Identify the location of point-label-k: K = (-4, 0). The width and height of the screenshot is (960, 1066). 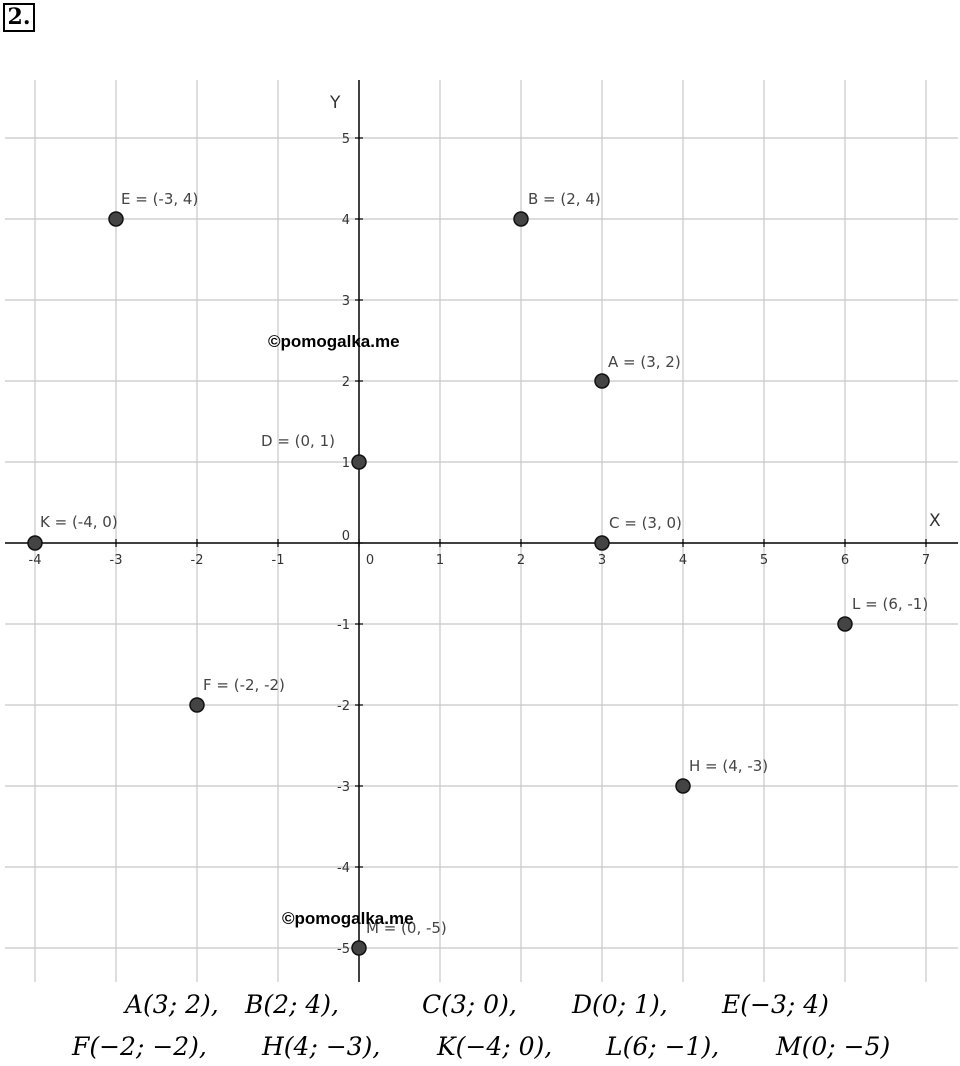
(79, 522).